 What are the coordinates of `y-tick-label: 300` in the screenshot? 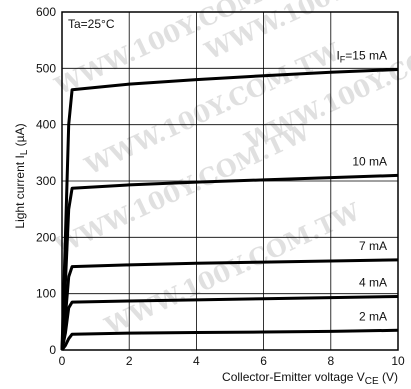 It's located at (46, 181).